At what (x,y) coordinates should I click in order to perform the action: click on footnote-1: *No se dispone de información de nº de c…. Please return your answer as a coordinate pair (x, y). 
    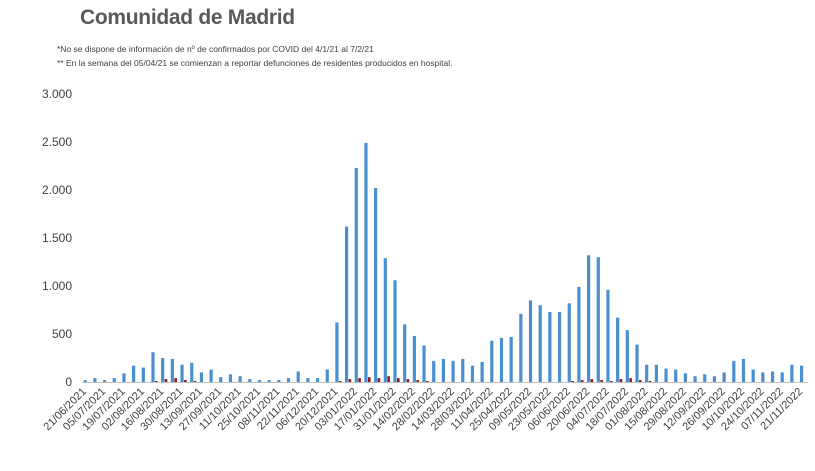
    Looking at the image, I should click on (215, 49).